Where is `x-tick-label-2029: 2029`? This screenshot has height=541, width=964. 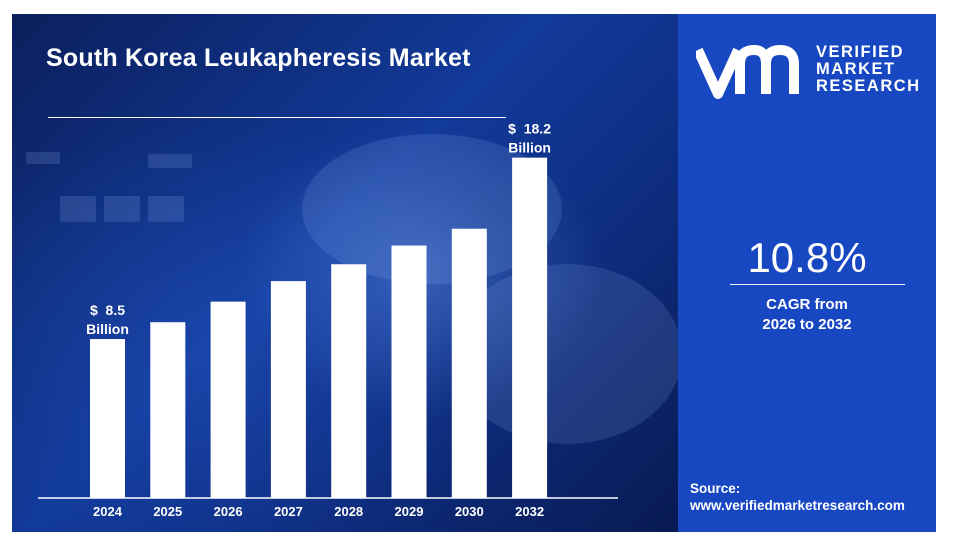
x-tick-label-2029: 2029 is located at coordinates (409, 511).